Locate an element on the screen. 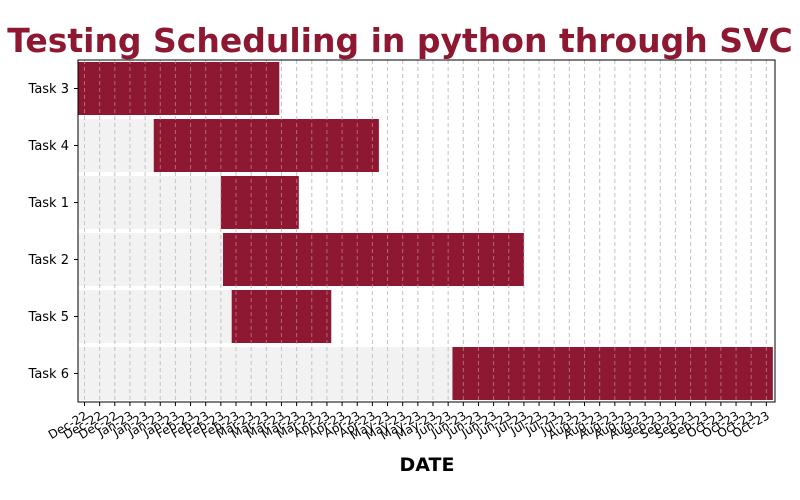 The image size is (800, 500). y-tick-label: Task 5 is located at coordinates (48, 317).